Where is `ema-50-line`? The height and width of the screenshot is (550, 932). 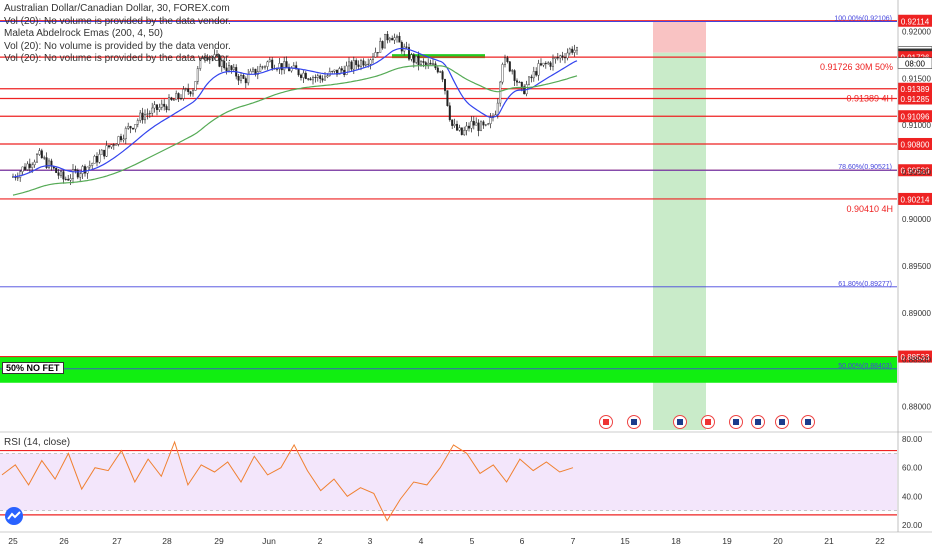
ema-50-line is located at coordinates (295, 112).